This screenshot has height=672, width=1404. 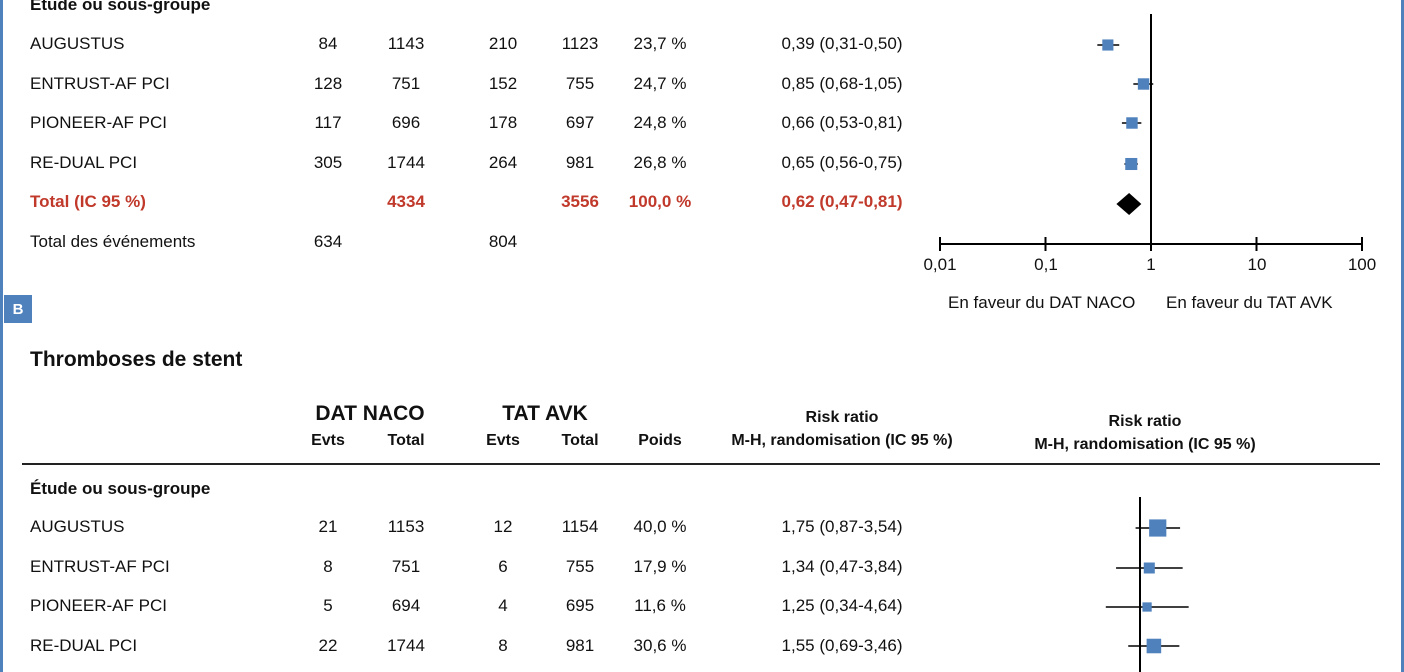 What do you see at coordinates (406, 605) in the screenshot?
I see `total-1: 694` at bounding box center [406, 605].